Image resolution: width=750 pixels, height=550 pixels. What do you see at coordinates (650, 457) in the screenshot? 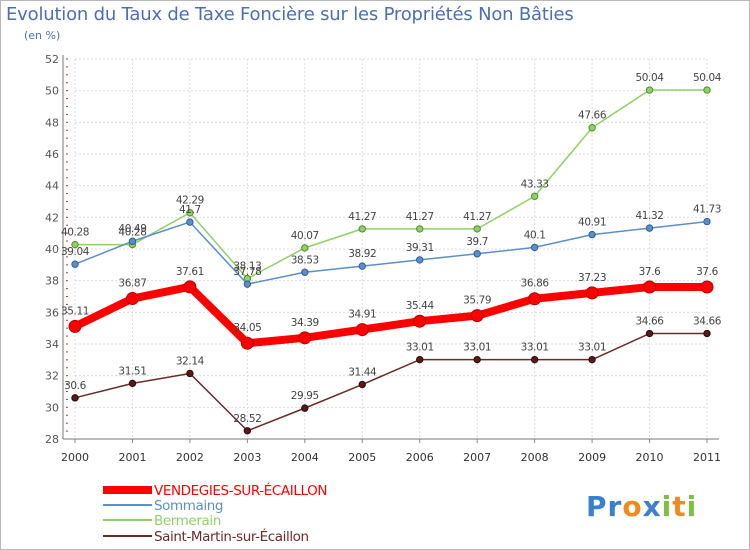
I see `x-tick-label: 2010` at bounding box center [650, 457].